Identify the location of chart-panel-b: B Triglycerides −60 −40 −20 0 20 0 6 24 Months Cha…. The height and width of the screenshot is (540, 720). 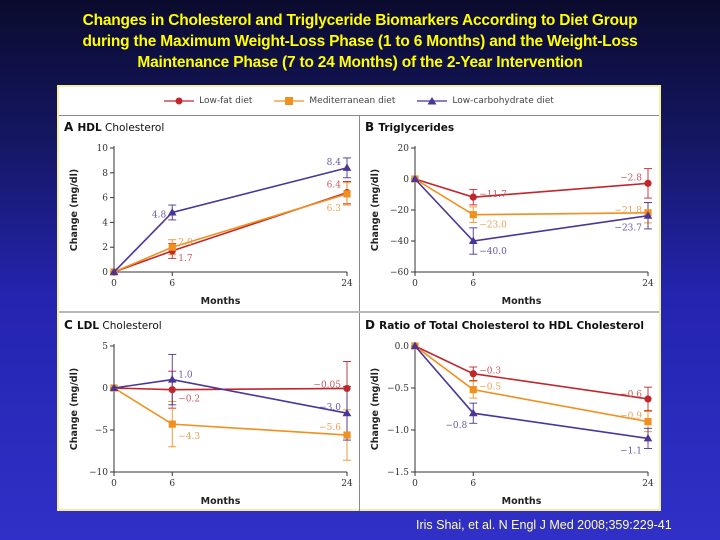
(509, 213).